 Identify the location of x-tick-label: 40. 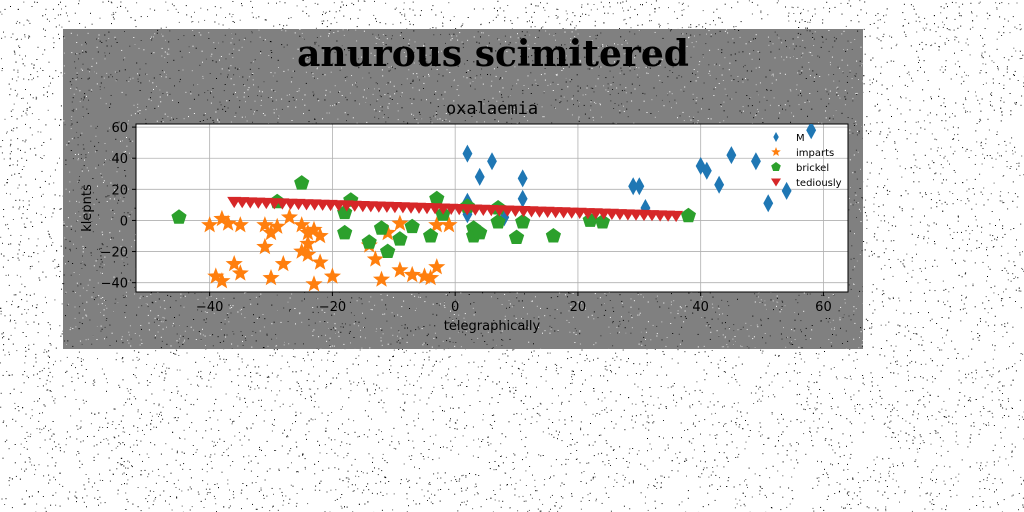
(700, 307).